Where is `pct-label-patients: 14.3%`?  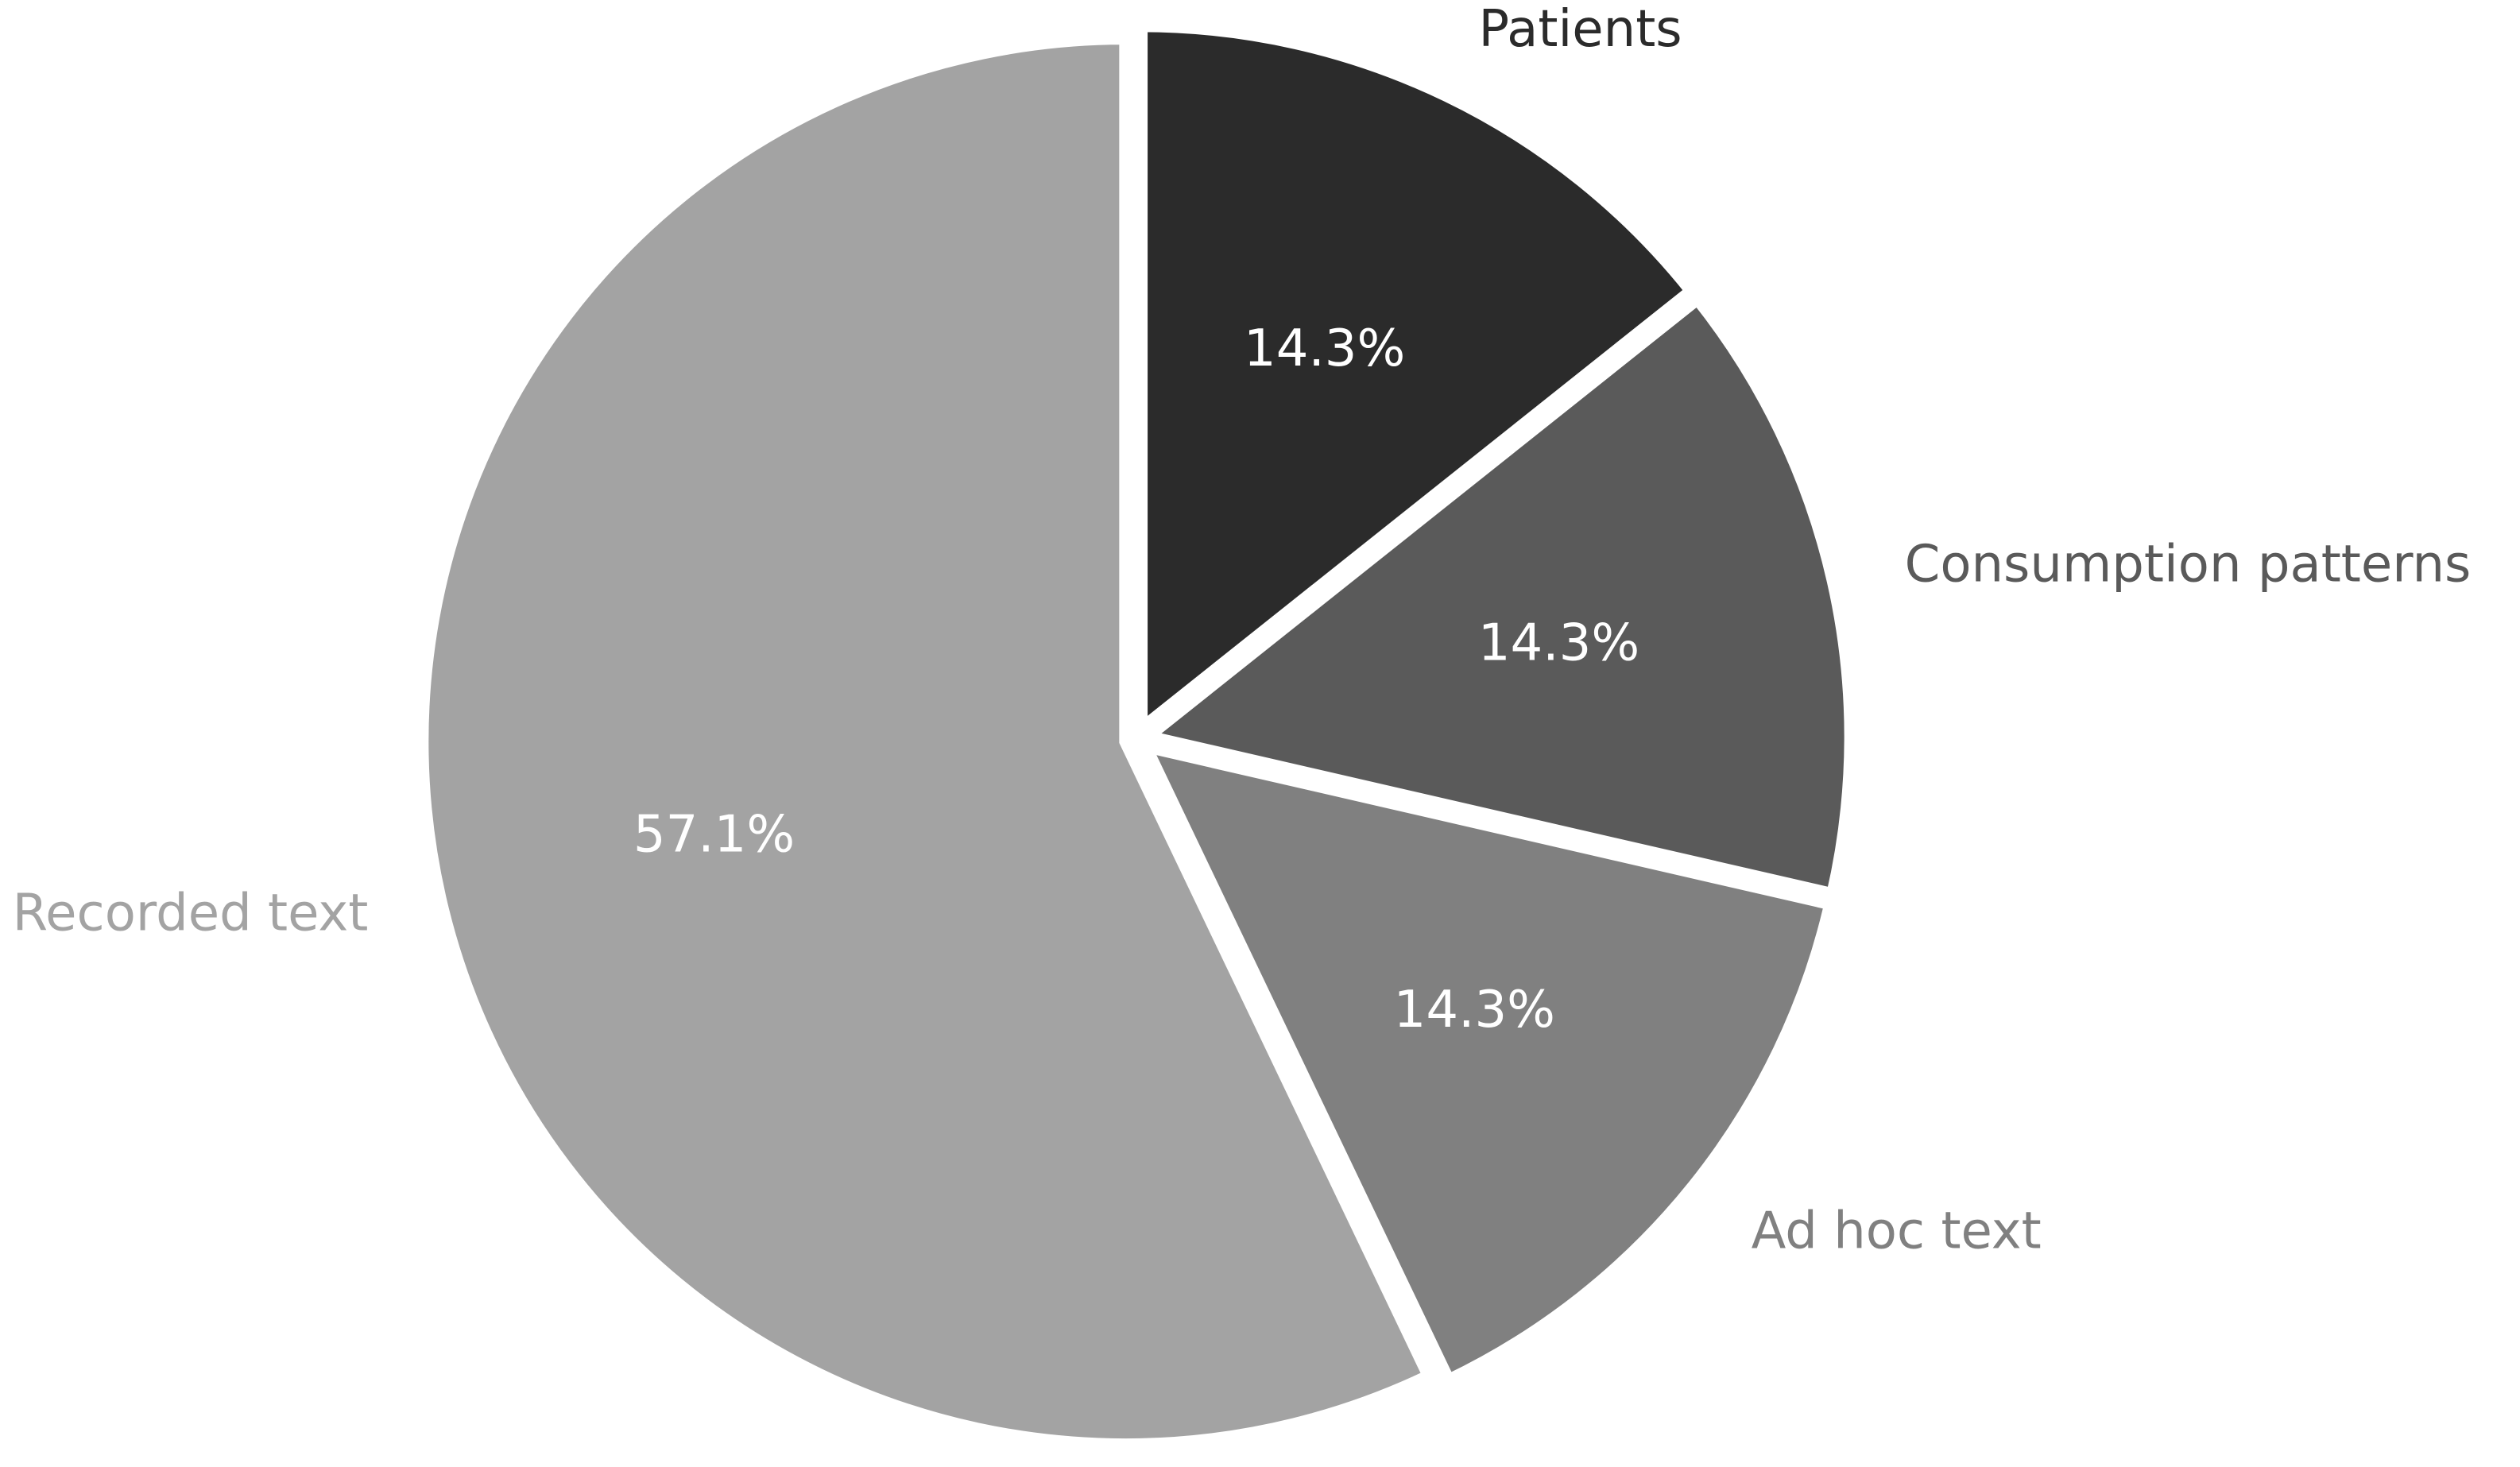
pct-label-patients: 14.3% is located at coordinates (1324, 348).